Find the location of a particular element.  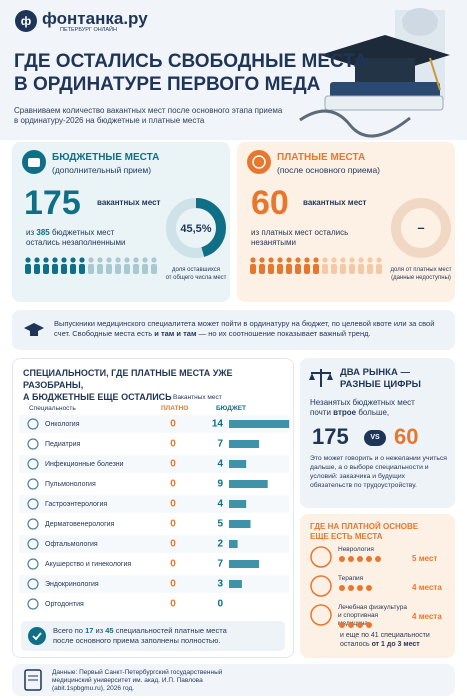

compare-budget: 175 is located at coordinates (330, 436).